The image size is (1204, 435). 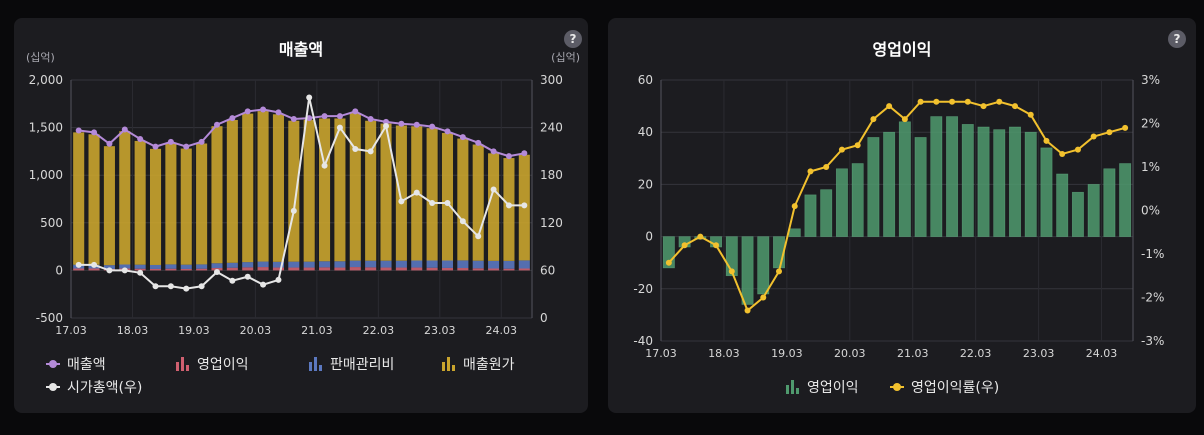 I want to click on legend-sga: 판매관리비, so click(x=351, y=364).